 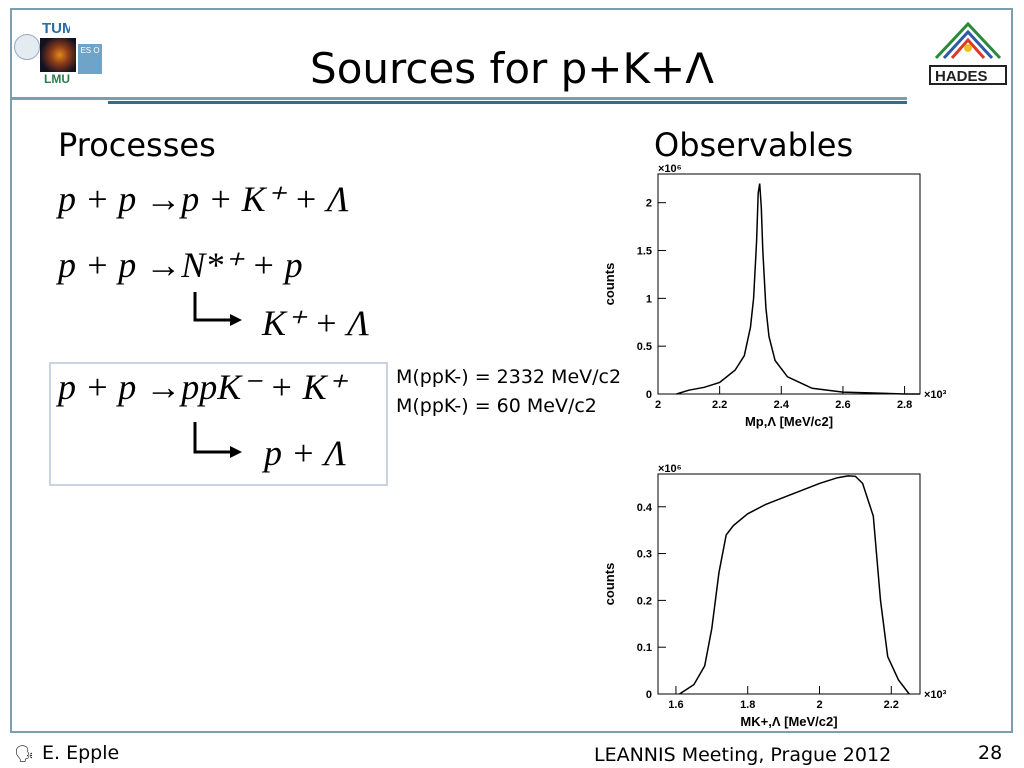 What do you see at coordinates (649, 299) in the screenshot?
I see `y-tick-label: 1` at bounding box center [649, 299].